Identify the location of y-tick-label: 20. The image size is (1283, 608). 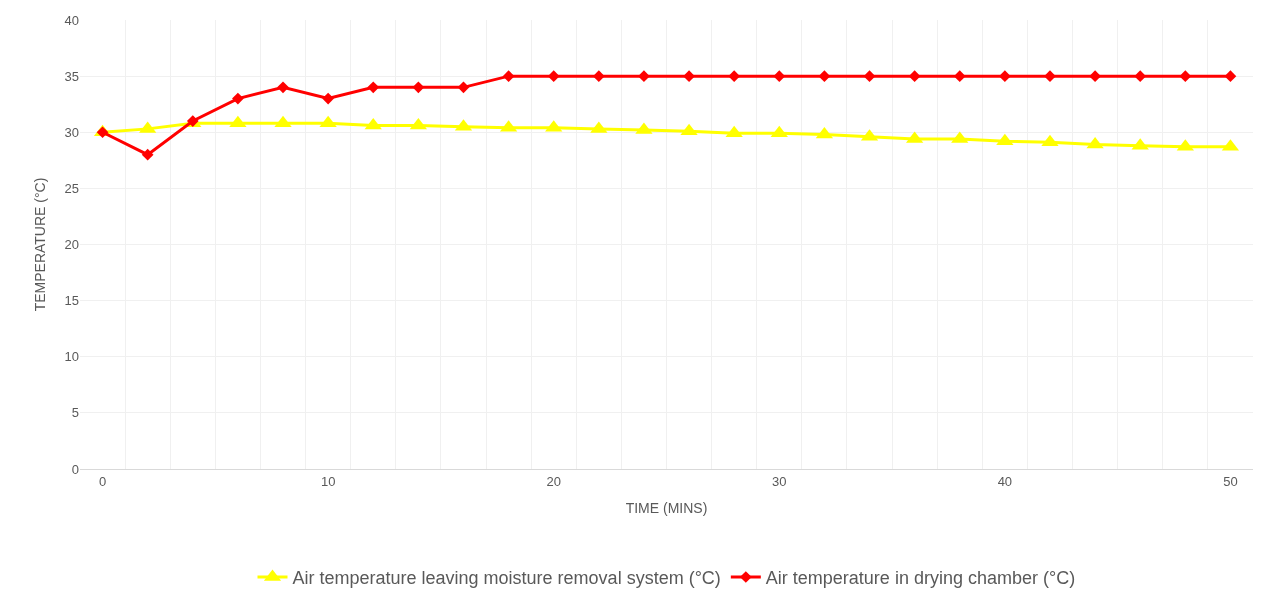
(71, 245).